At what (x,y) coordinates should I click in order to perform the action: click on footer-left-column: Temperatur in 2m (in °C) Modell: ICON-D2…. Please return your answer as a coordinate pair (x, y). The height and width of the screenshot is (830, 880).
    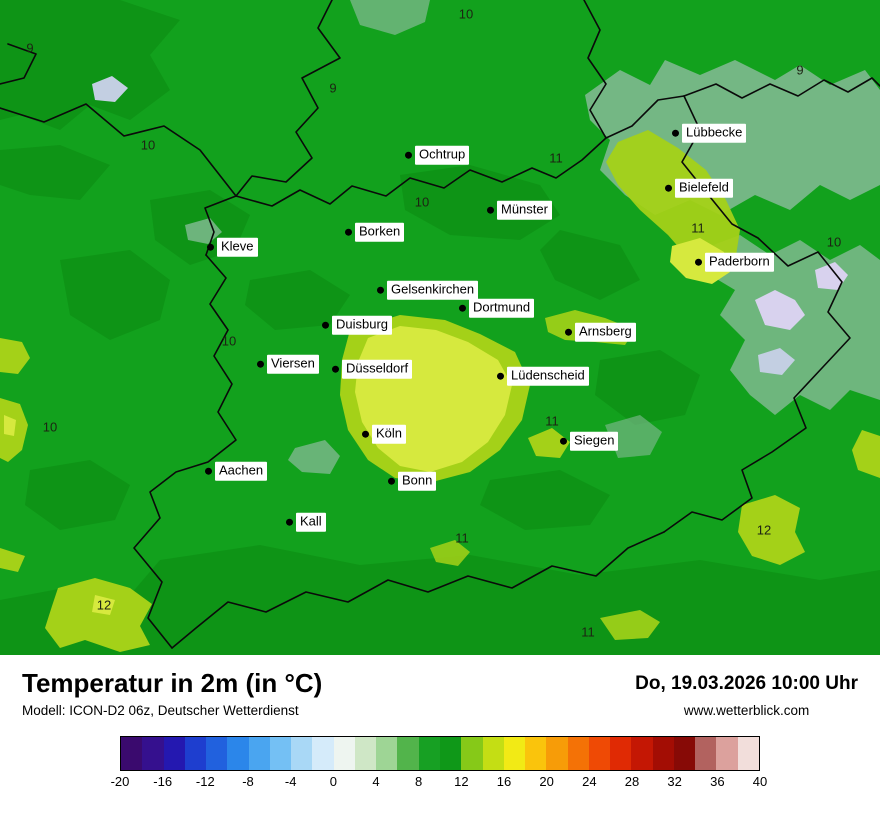
    Looking at the image, I should click on (172, 693).